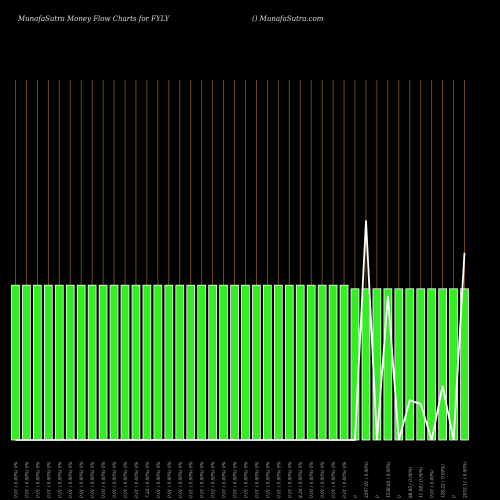 Image resolution: width=500 pixels, height=500 pixels. I want to click on chart-title: MunafaSutra Money Flow Charts for FYLY, so click(94, 19).